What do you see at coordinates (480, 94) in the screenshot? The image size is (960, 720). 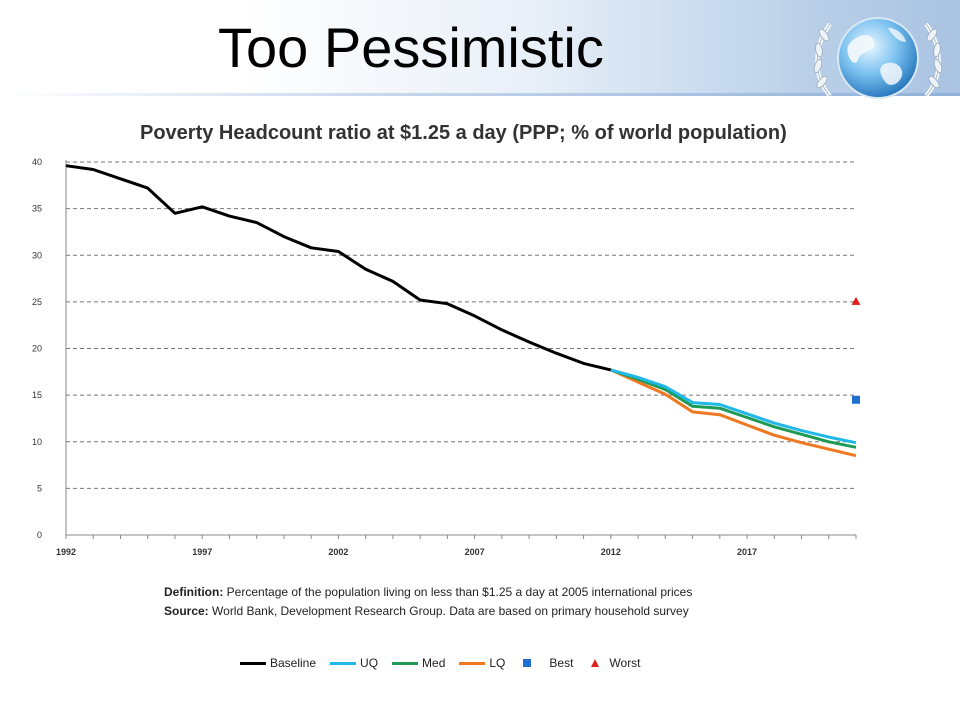 I see `header-divider` at bounding box center [480, 94].